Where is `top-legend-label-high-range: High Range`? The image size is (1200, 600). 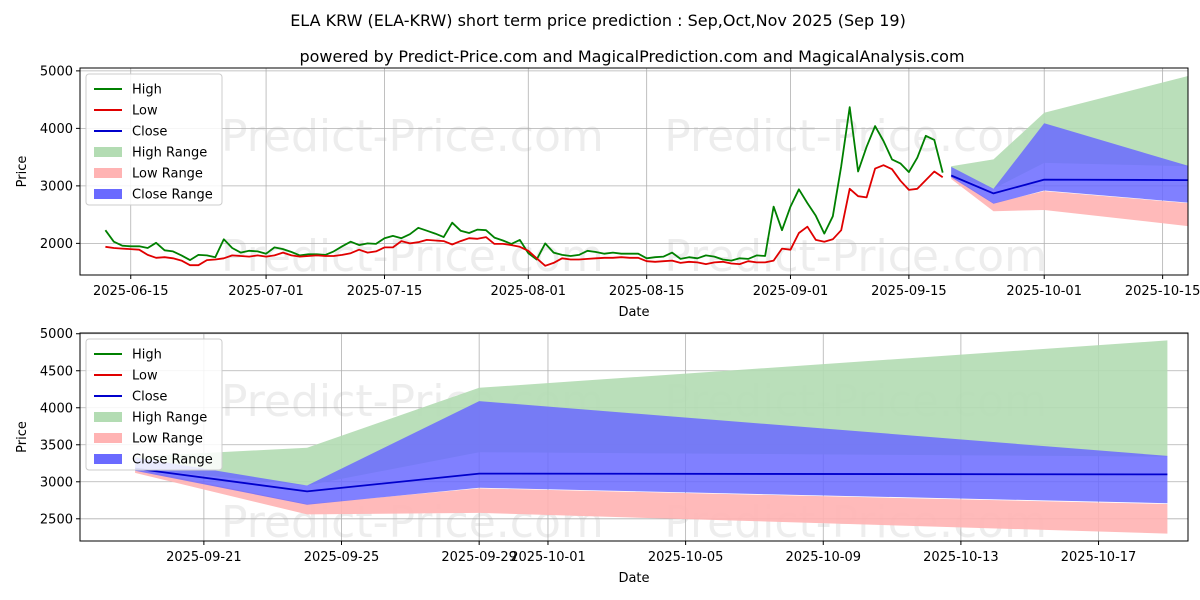 top-legend-label-high-range: High Range is located at coordinates (169, 153).